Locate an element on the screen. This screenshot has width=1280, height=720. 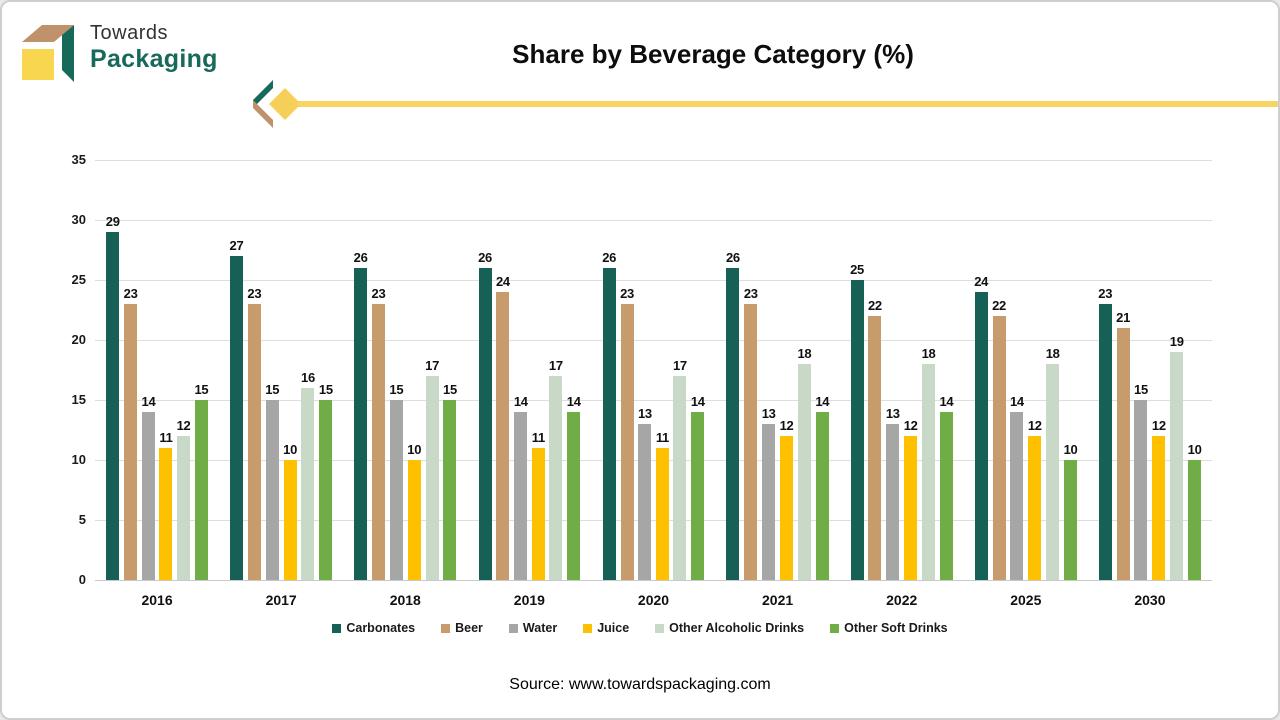
bar-col-2021: 18 is located at coordinates (804, 370).